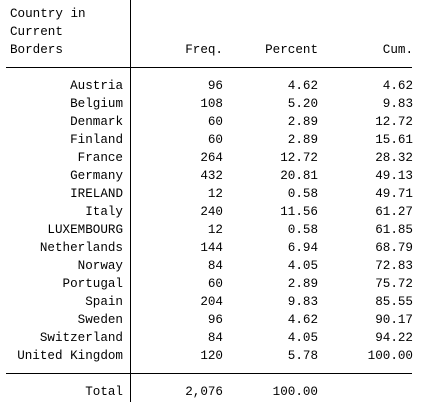  Describe the element at coordinates (397, 50) in the screenshot. I see `column-header-cum: Cum.` at that location.